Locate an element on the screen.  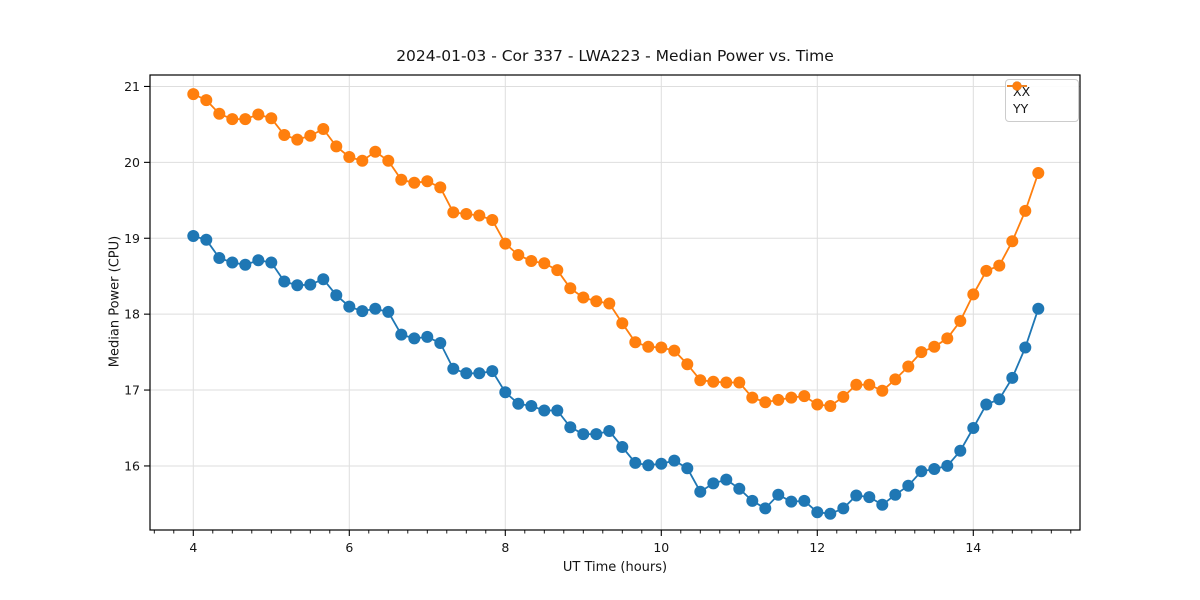
legend-line-yy-icon is located at coordinates (1017, 86).